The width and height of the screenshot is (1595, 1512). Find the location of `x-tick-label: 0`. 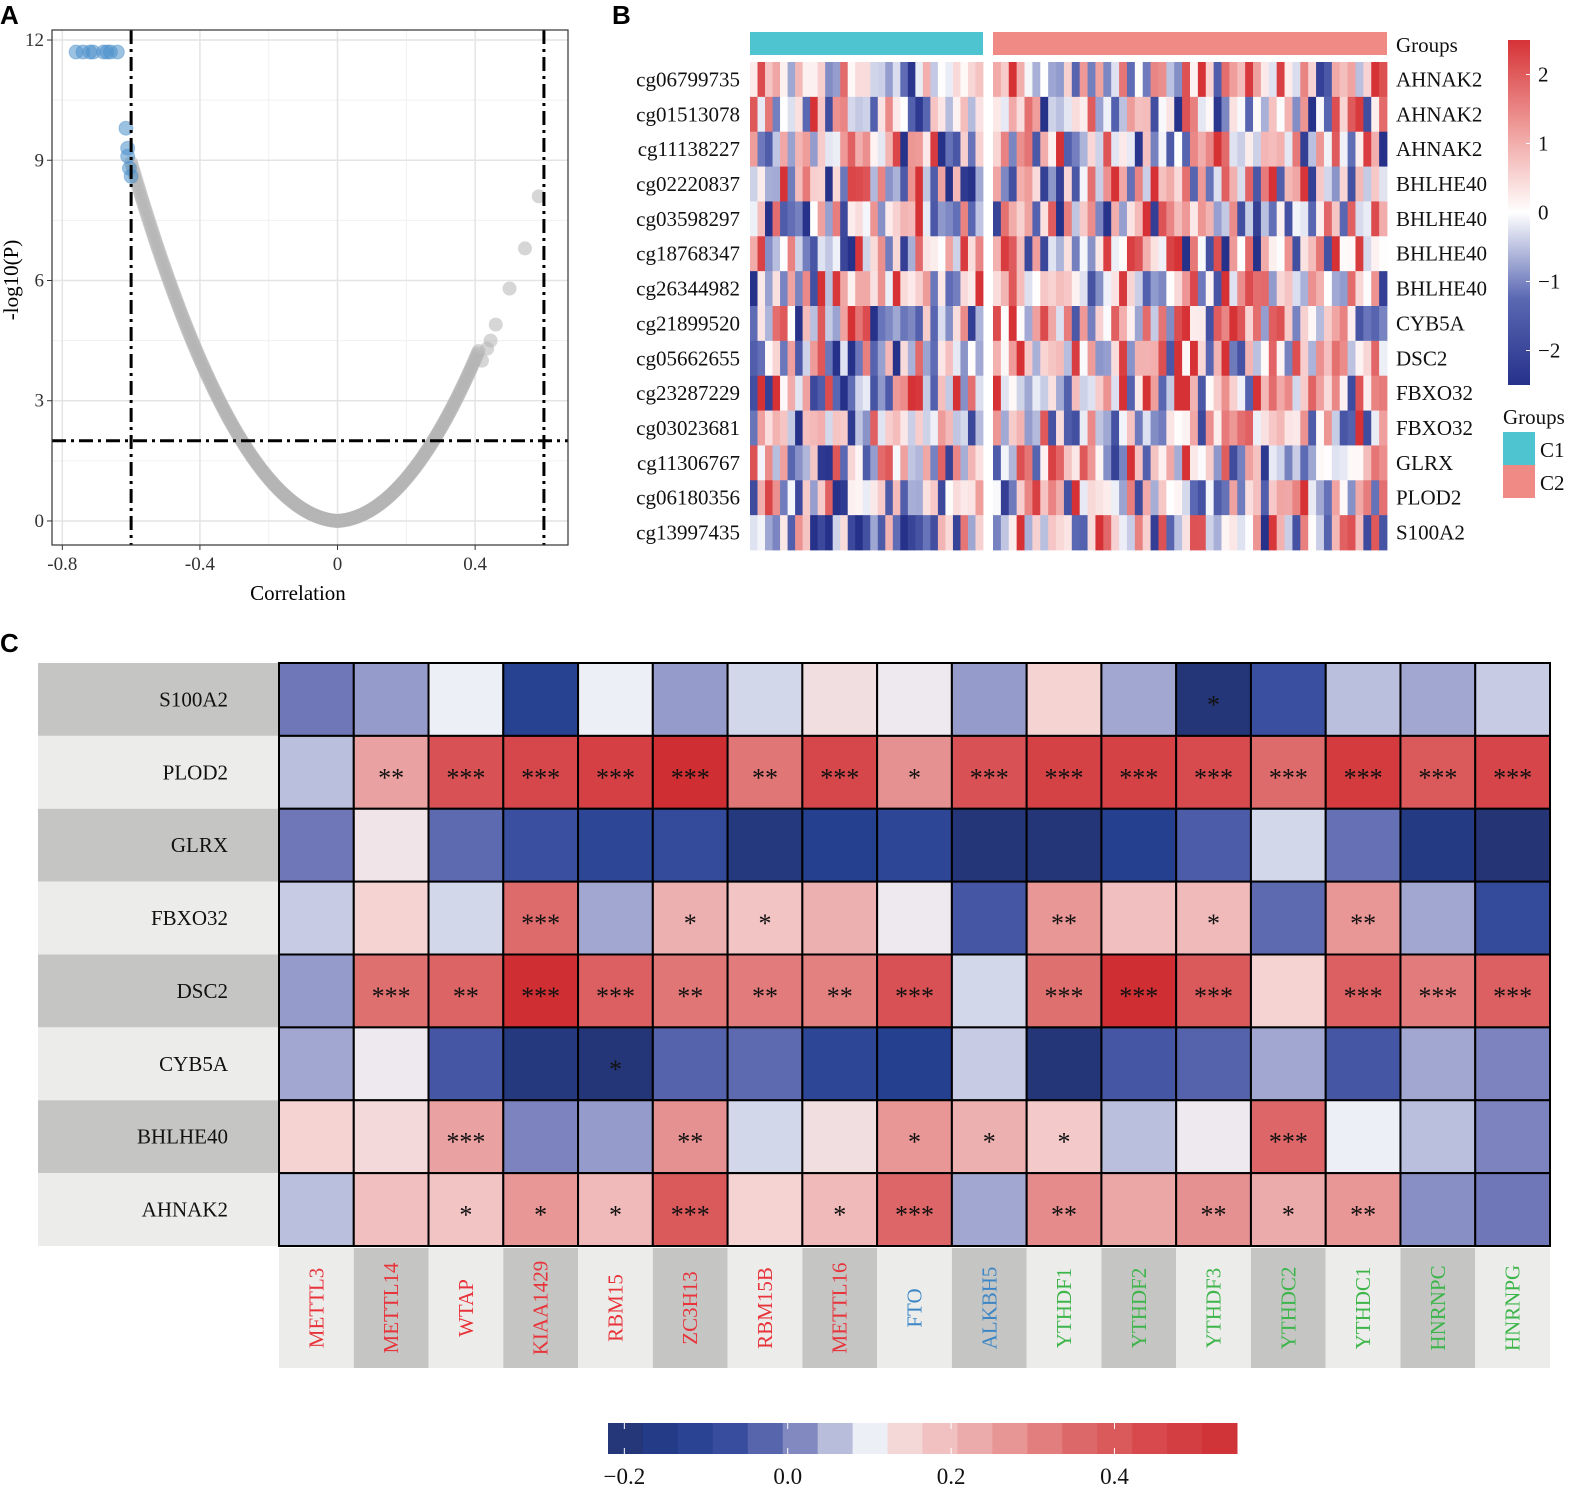

x-tick-label: 0 is located at coordinates (338, 564).